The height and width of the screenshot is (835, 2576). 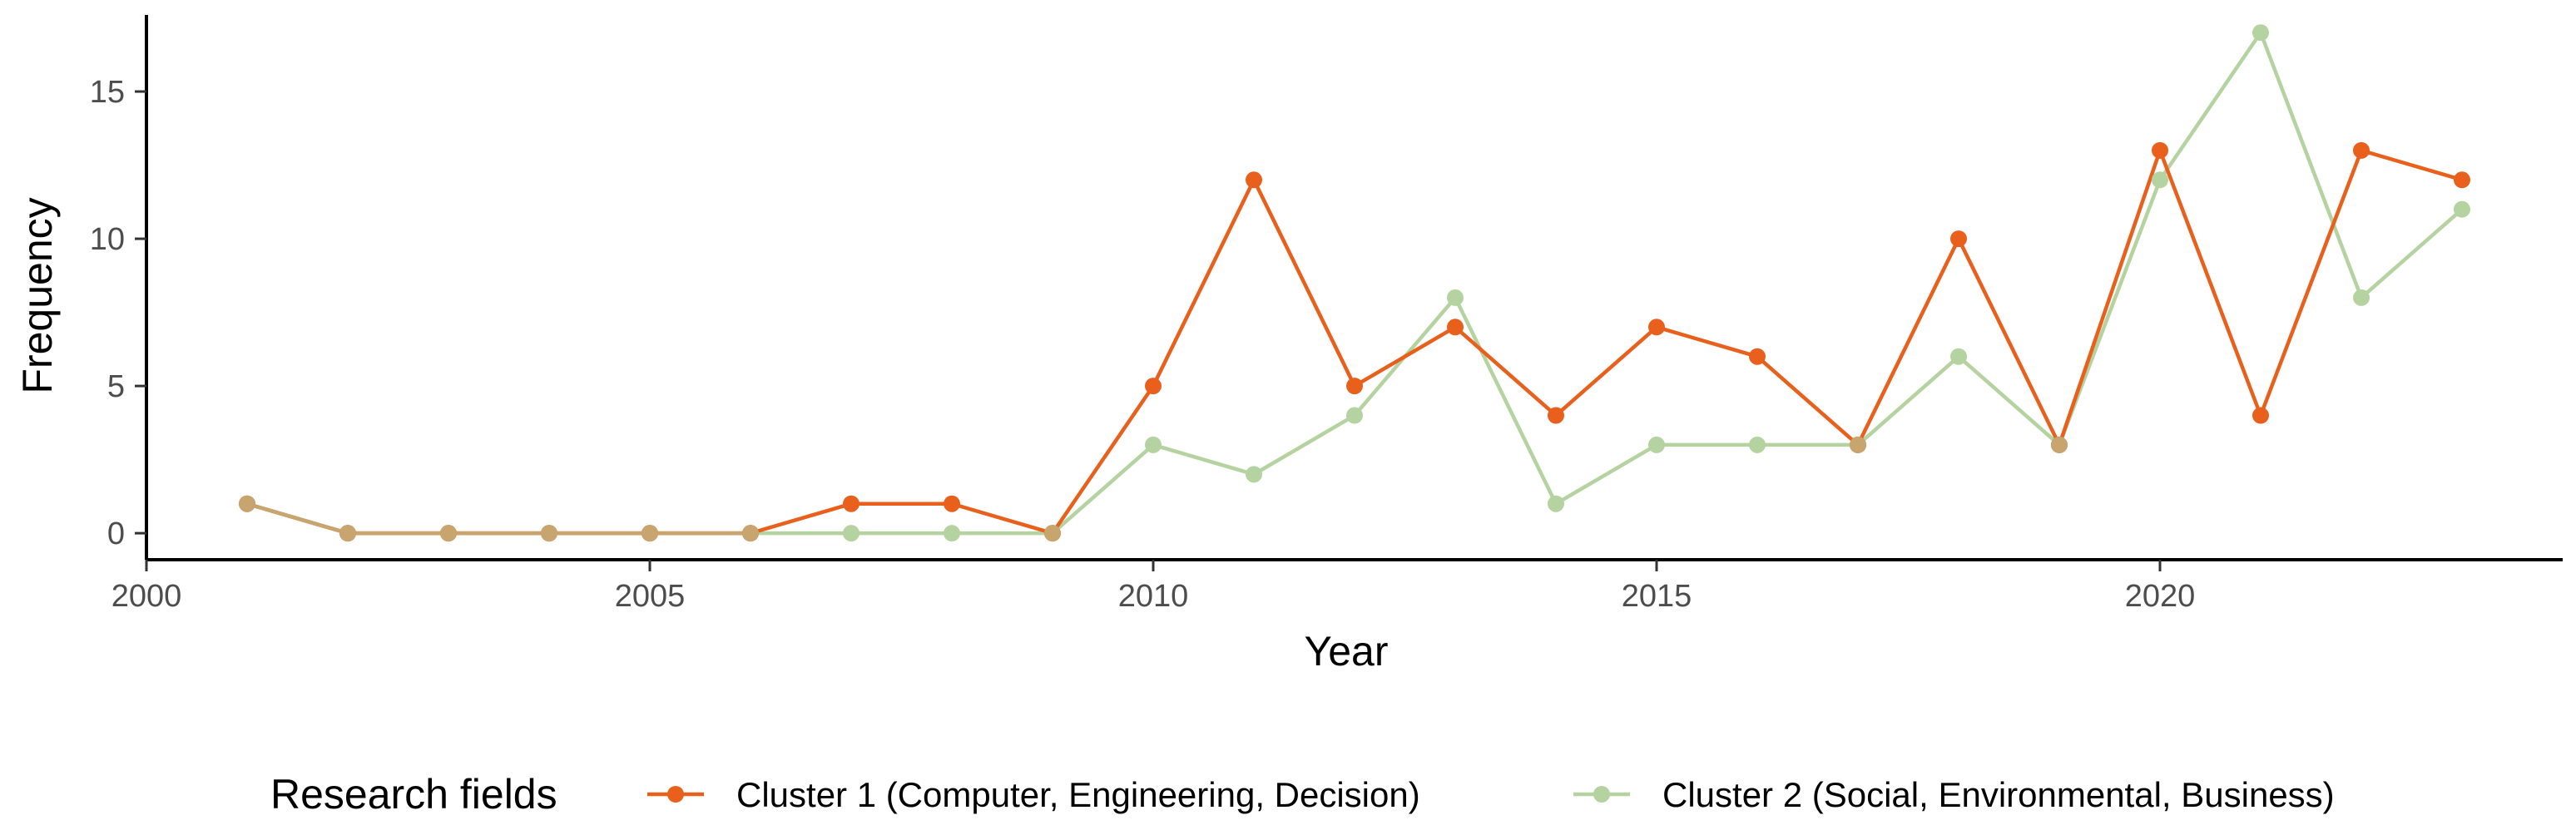 I want to click on x-axis-title: Year, so click(x=1346, y=651).